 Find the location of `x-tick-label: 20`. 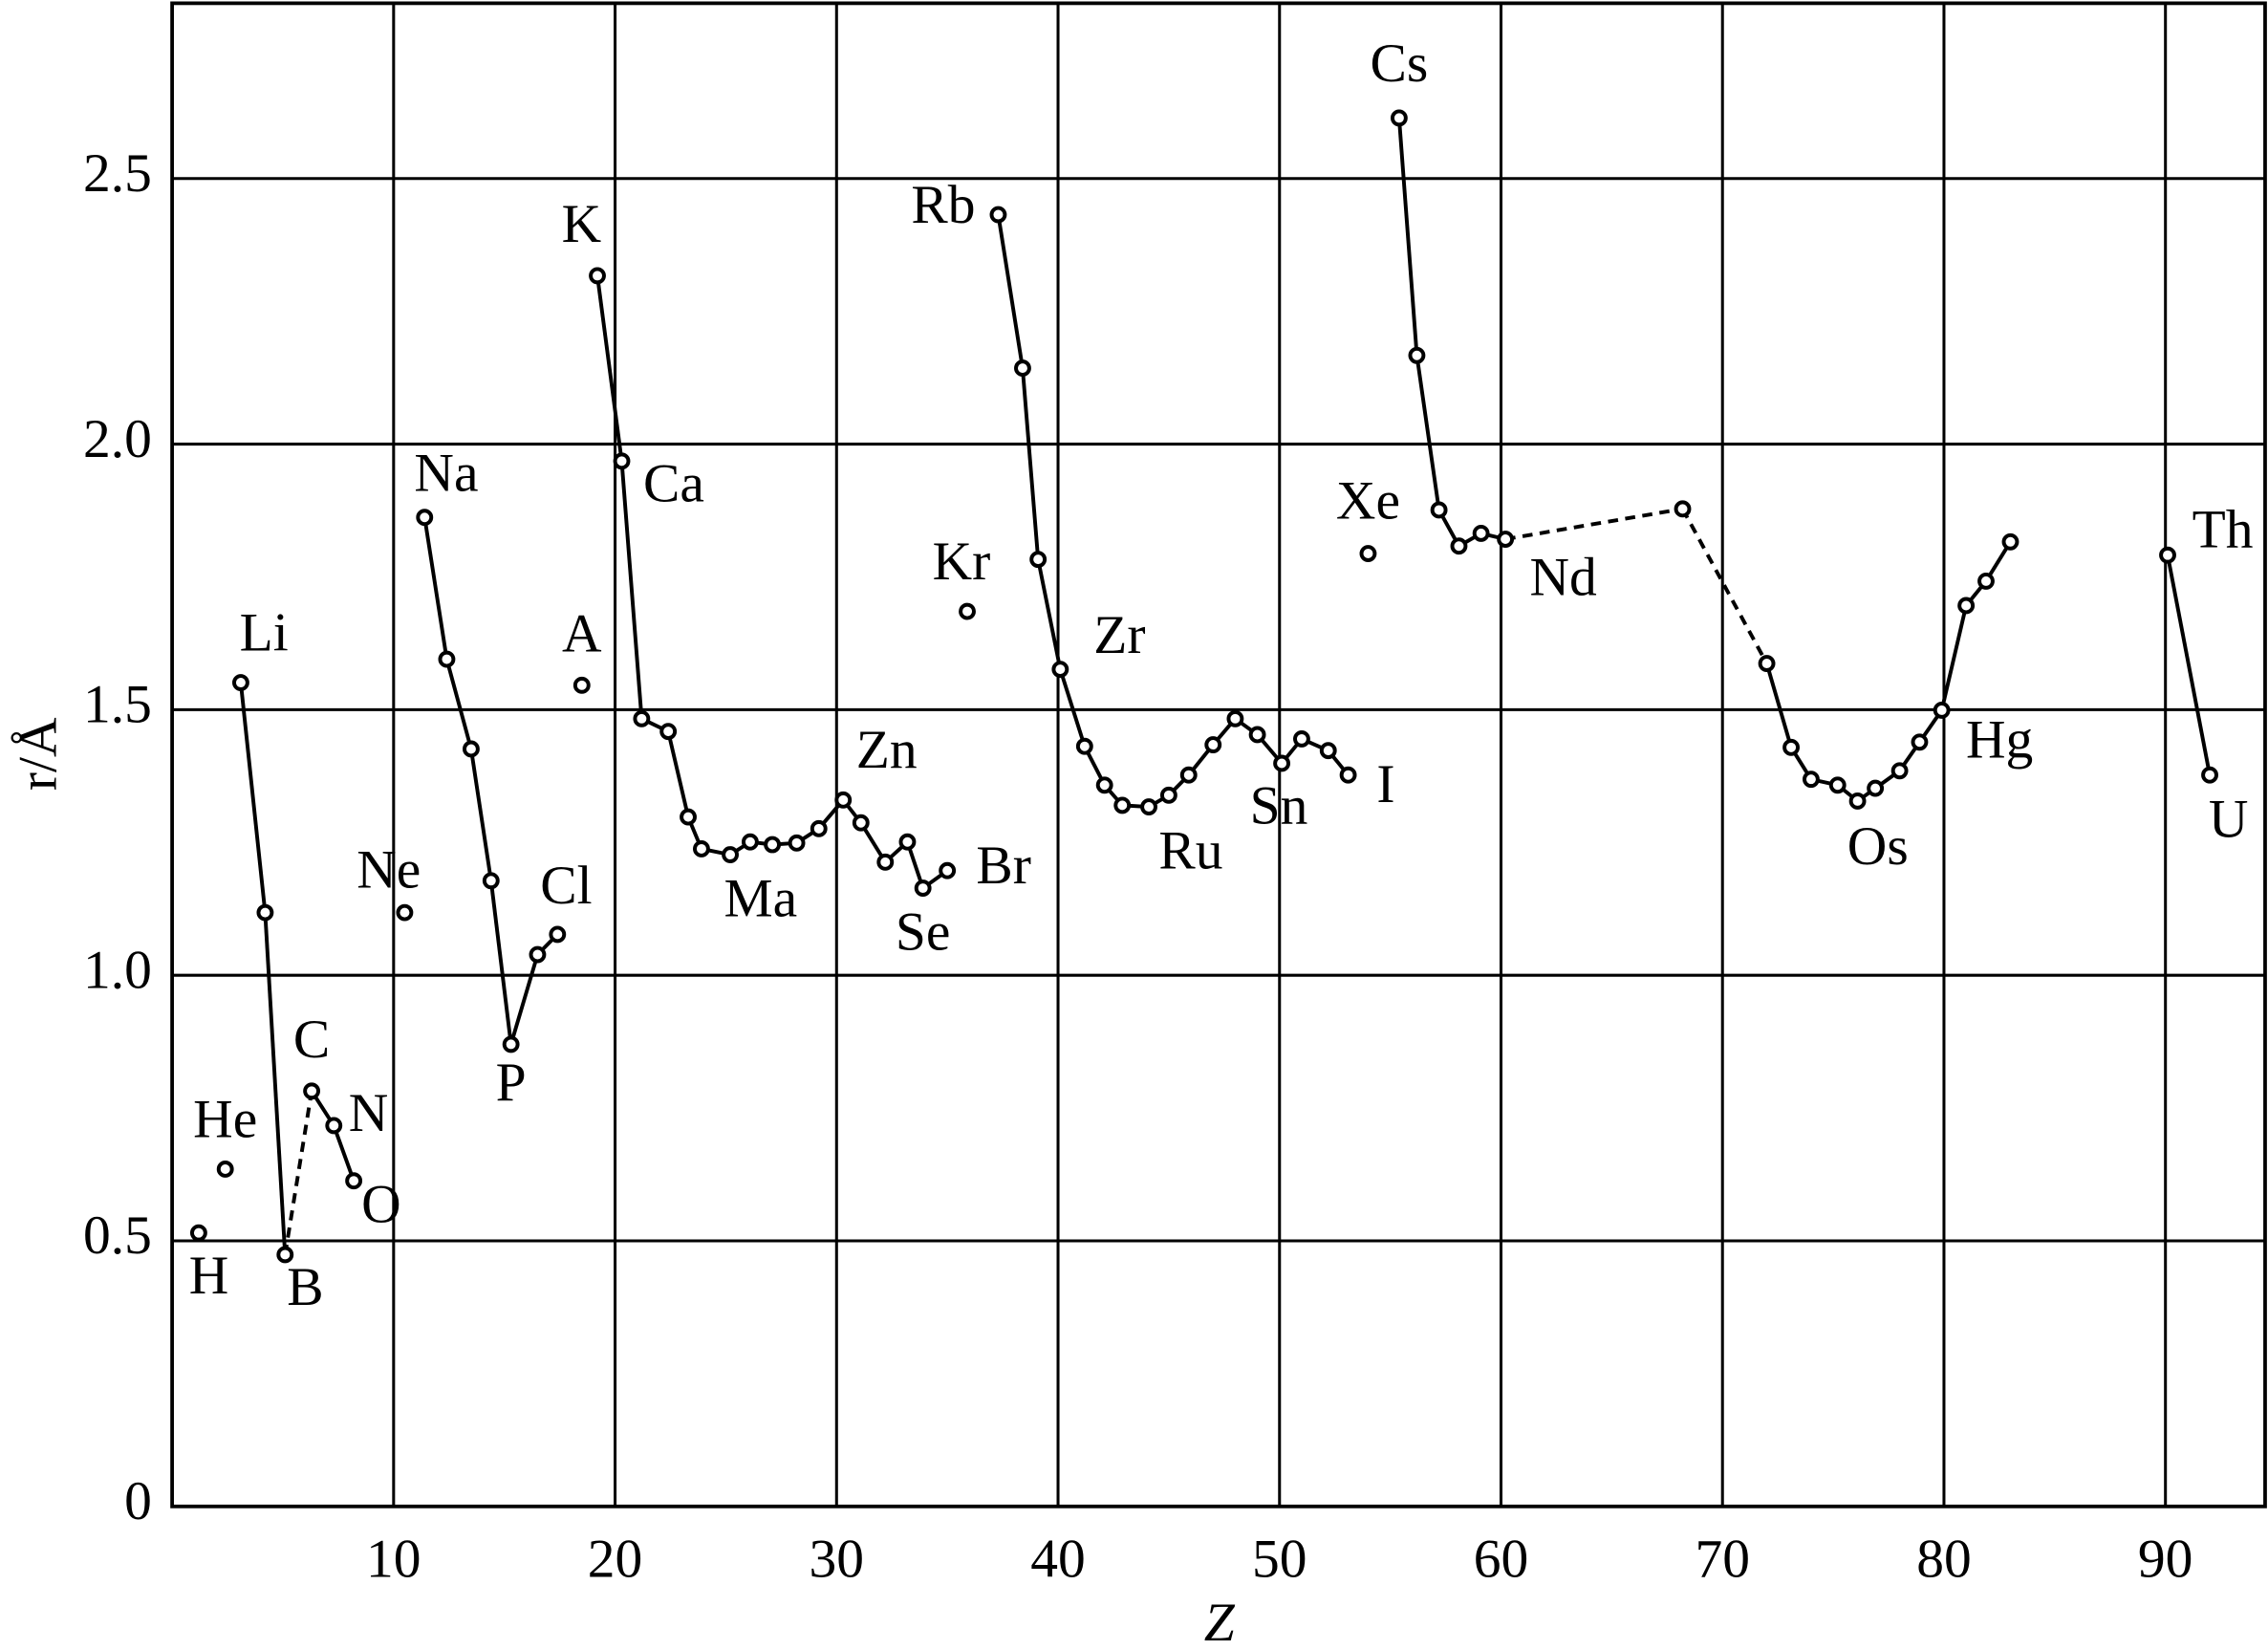

x-tick-label: 20 is located at coordinates (615, 1560).